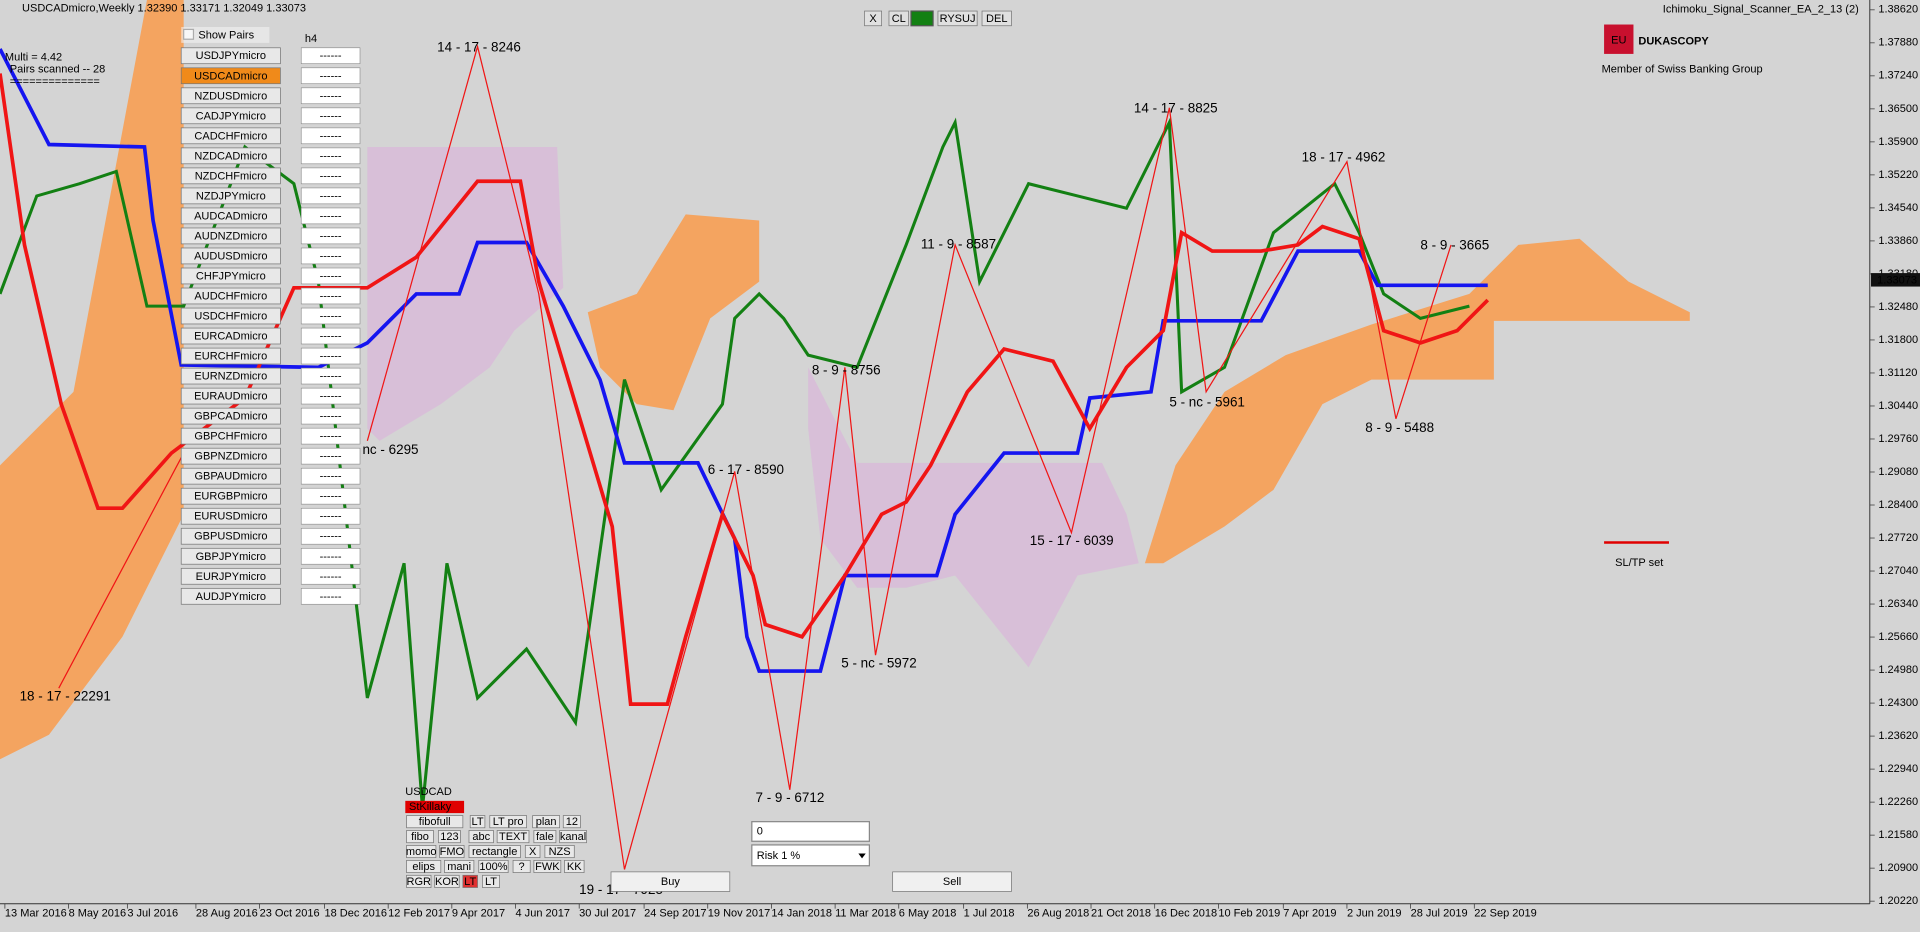 Image resolution: width=1920 pixels, height=932 pixels. I want to click on pair-button: USDJPYmicro, so click(231, 56).